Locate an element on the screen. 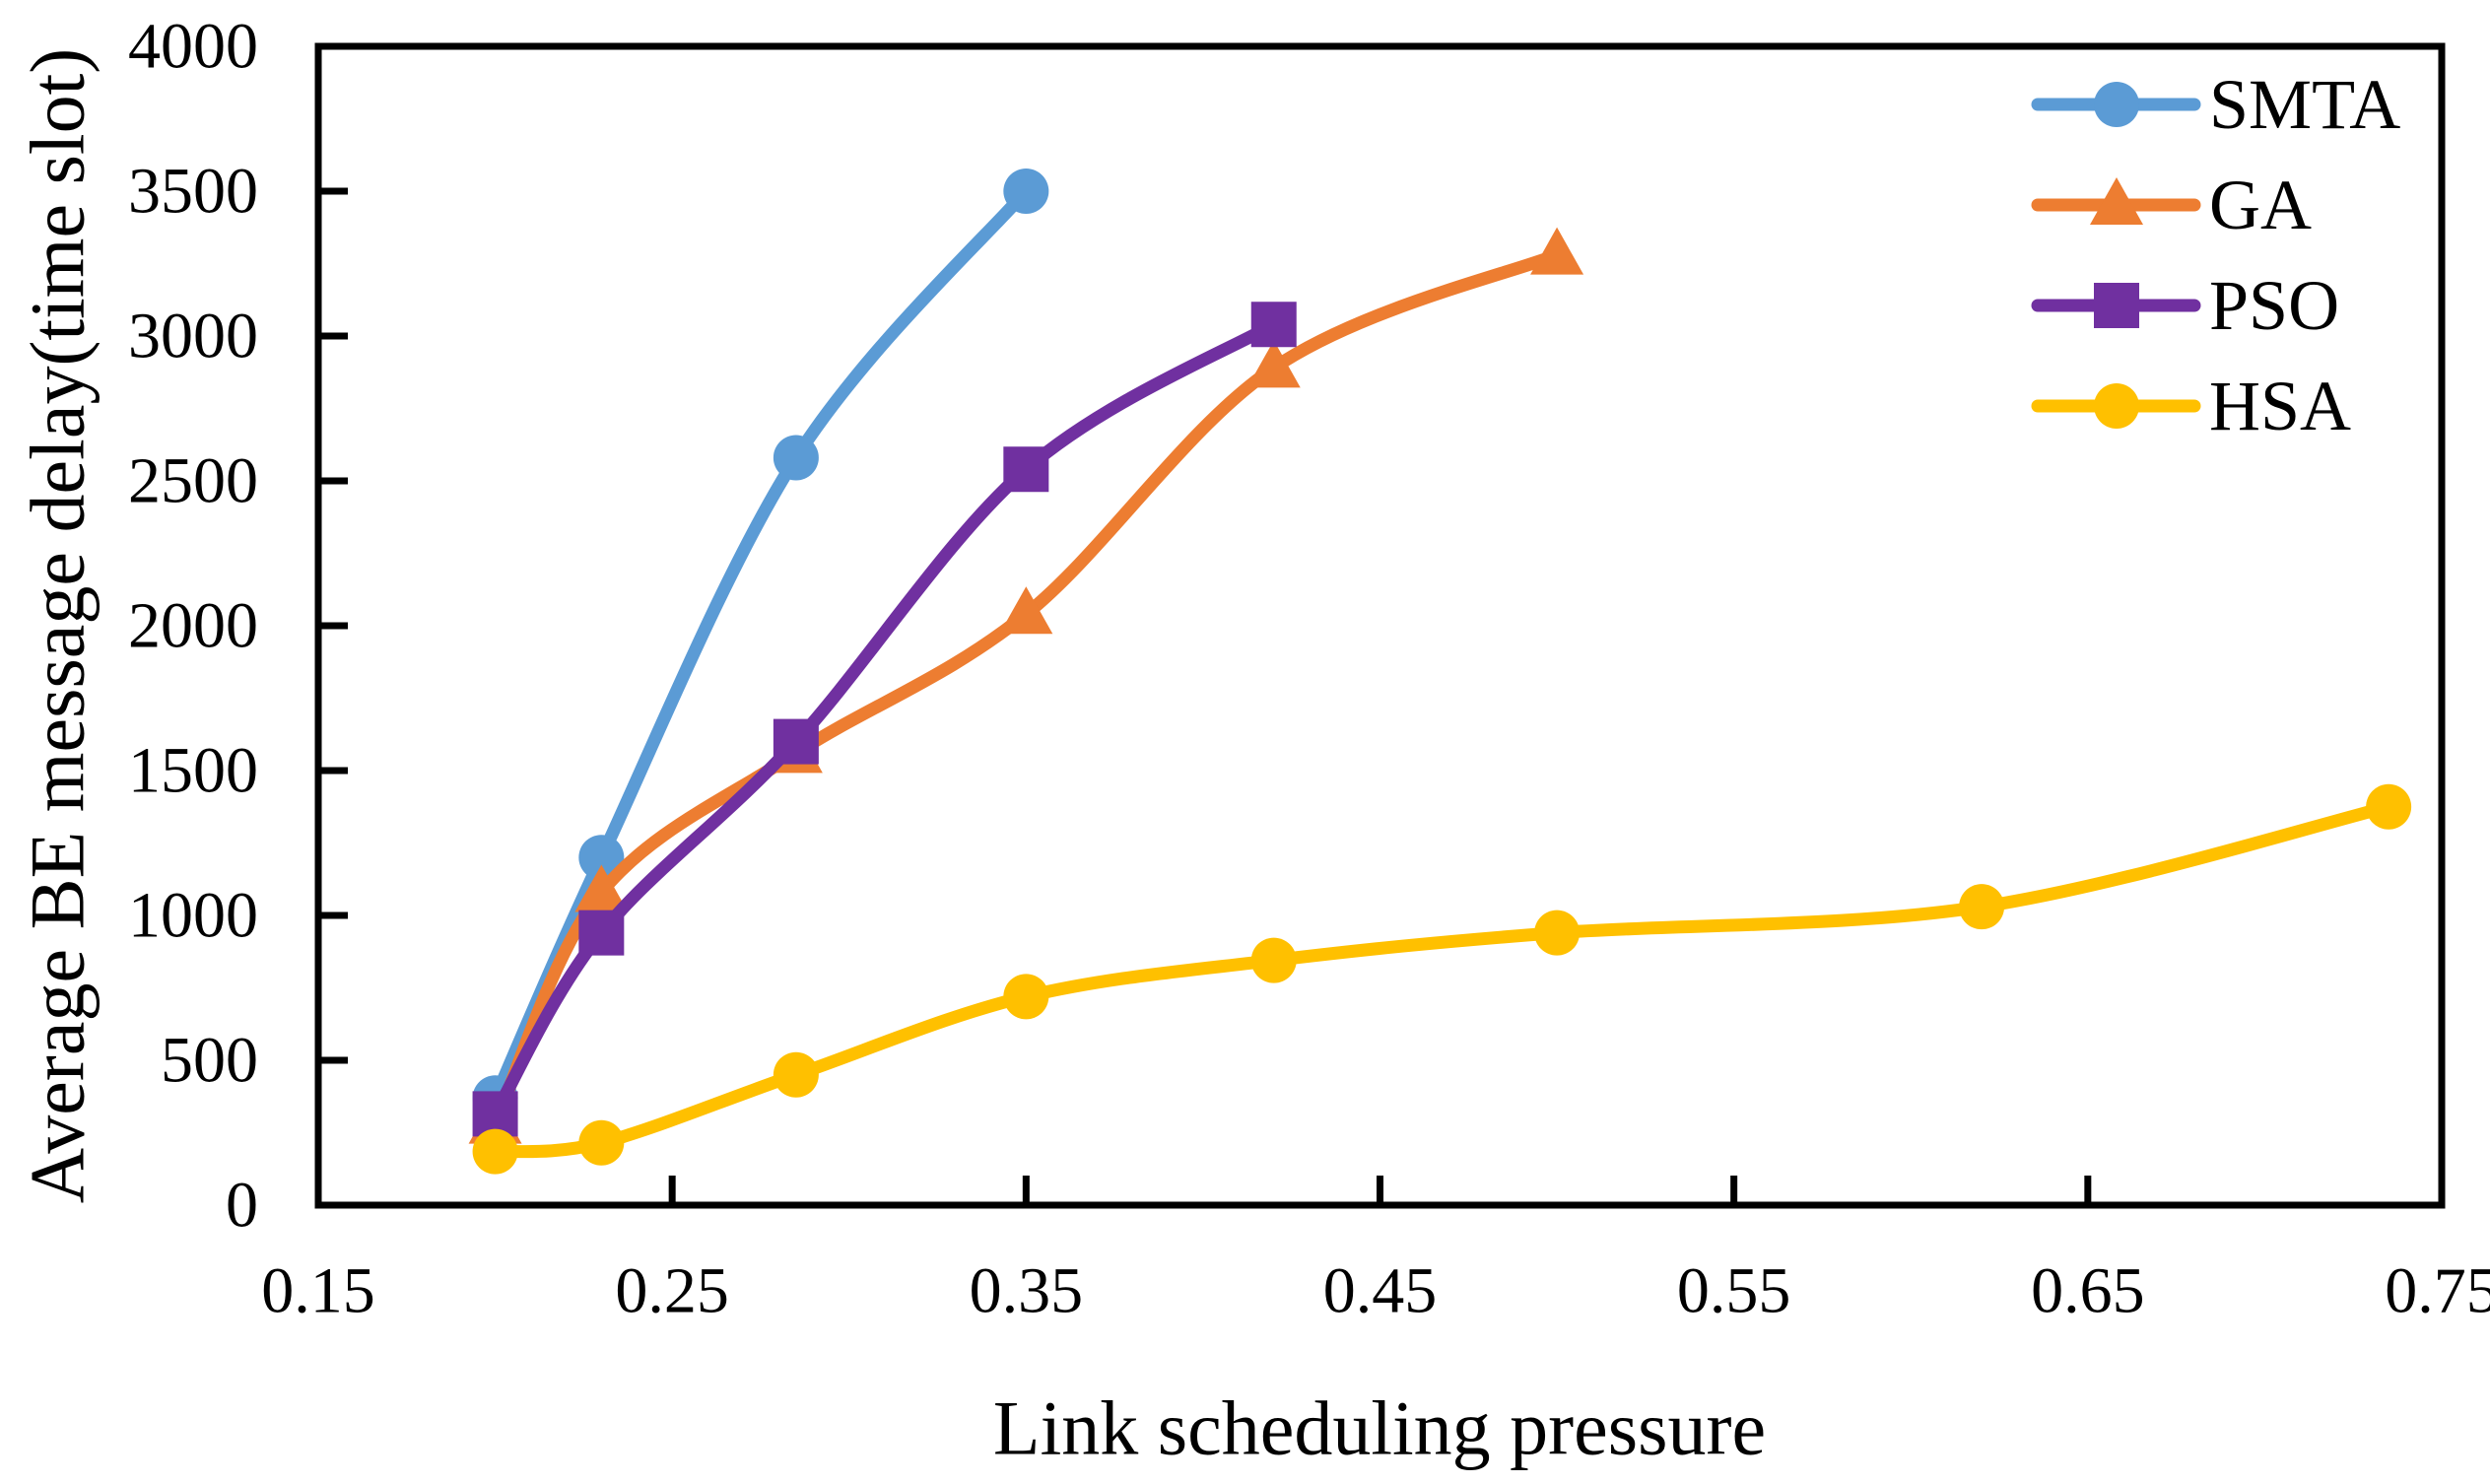 This screenshot has width=2490, height=1484. legend-label-PSO: PSO is located at coordinates (2274, 305).